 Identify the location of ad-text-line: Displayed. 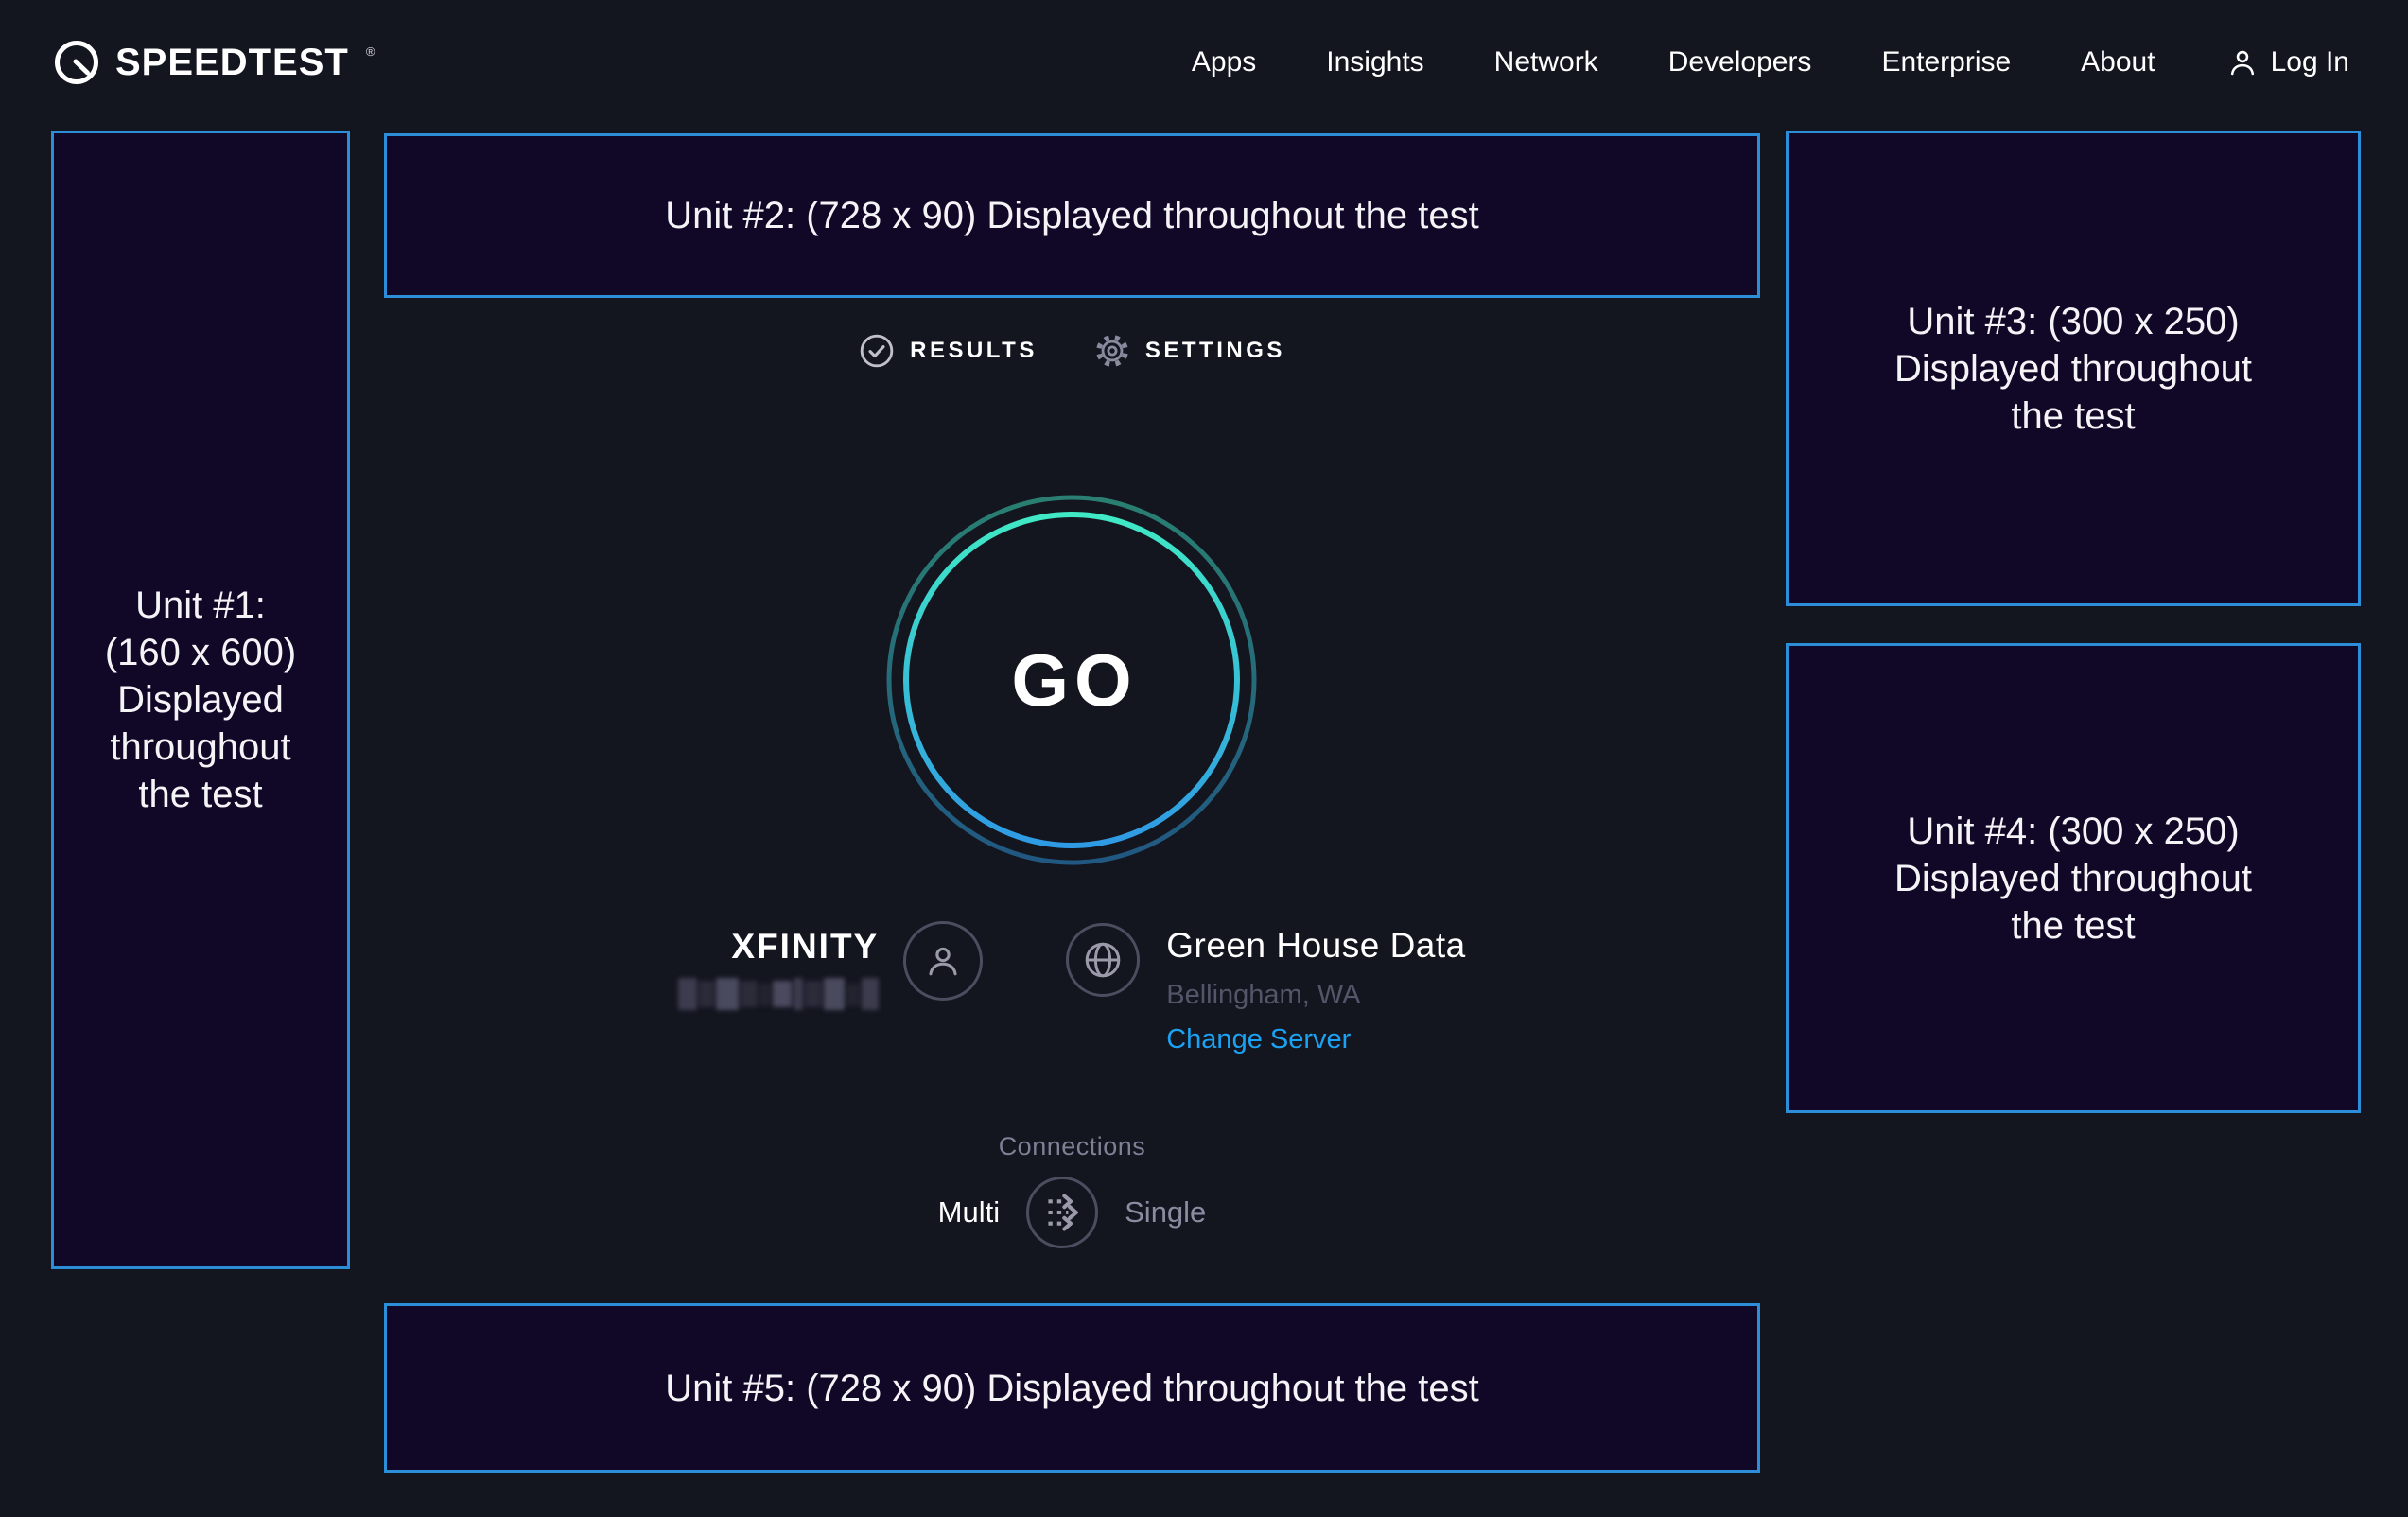
(200, 700).